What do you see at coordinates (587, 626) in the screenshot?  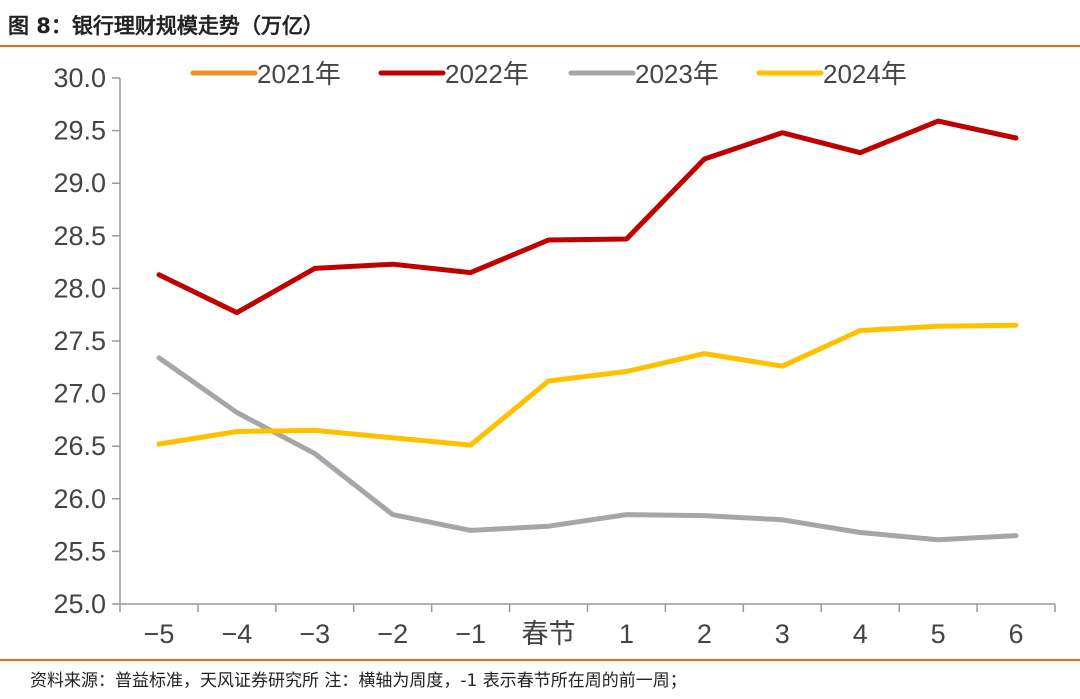 I see `x-axis-ticks: −5 −4 −3 −2 −1 春节 1 2 3 4 5 6` at bounding box center [587, 626].